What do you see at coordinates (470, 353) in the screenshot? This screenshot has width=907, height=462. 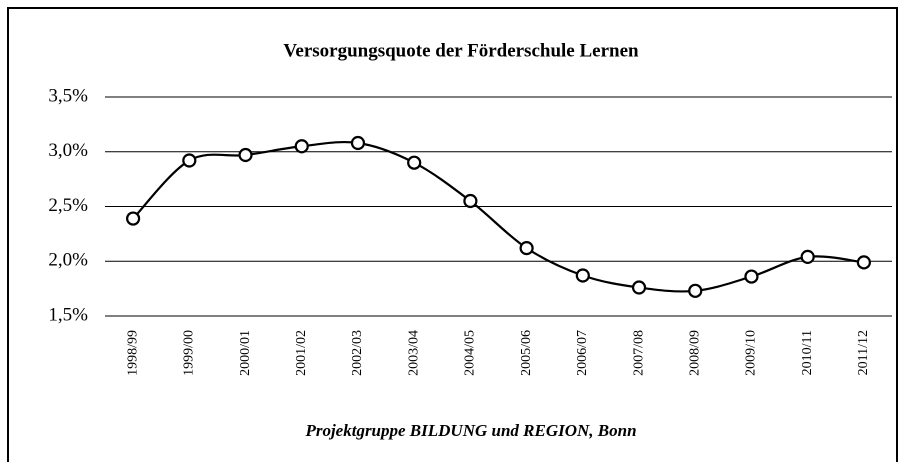 I see `x-tick-label: 2004/05` at bounding box center [470, 353].